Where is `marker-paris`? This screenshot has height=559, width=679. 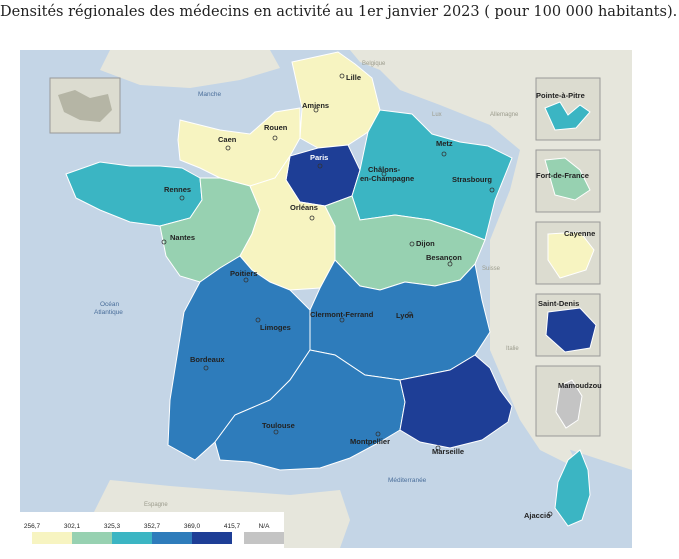 marker-paris is located at coordinates (320, 166).